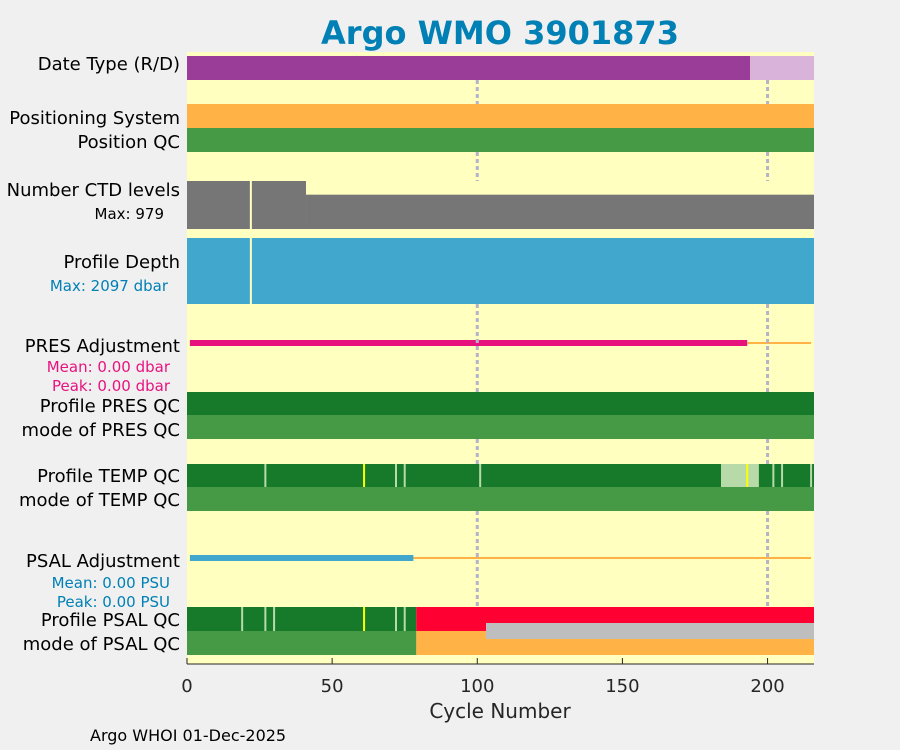 The image size is (900, 750). I want to click on row-label-mode-pres-qc: mode of PRES QC, so click(101, 430).